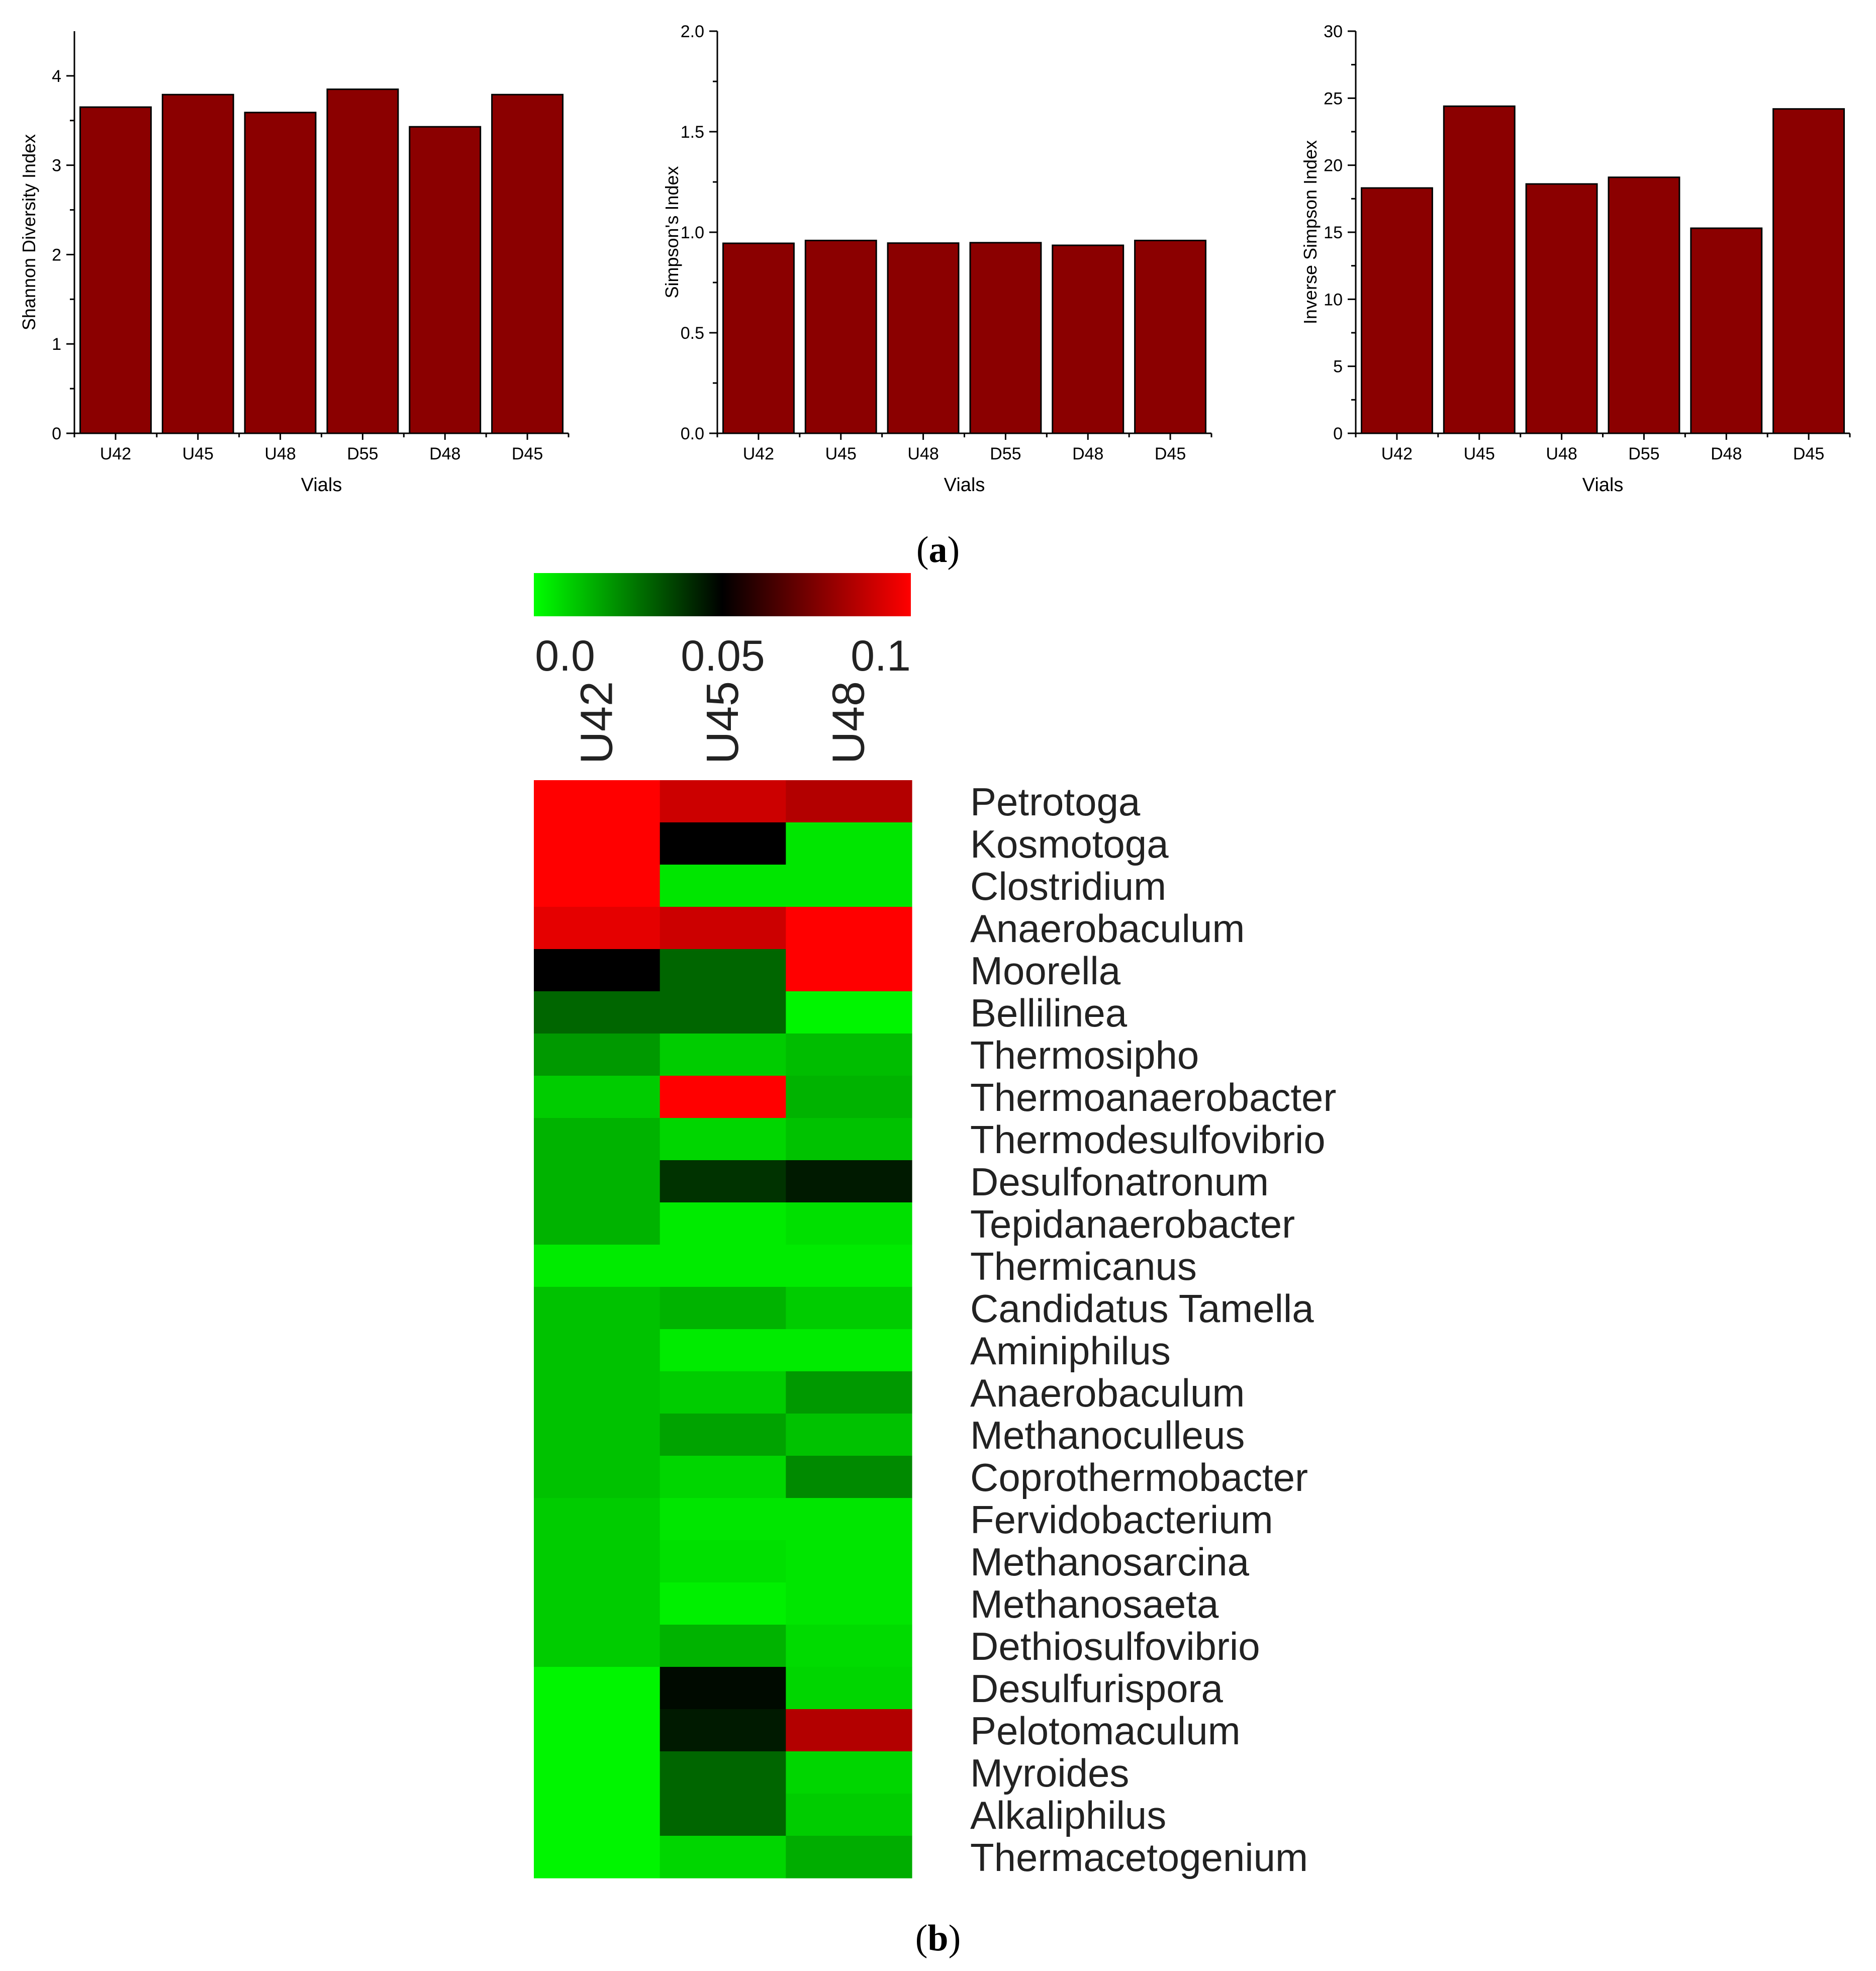 The width and height of the screenshot is (1876, 1971). I want to click on colorbar, so click(723, 594).